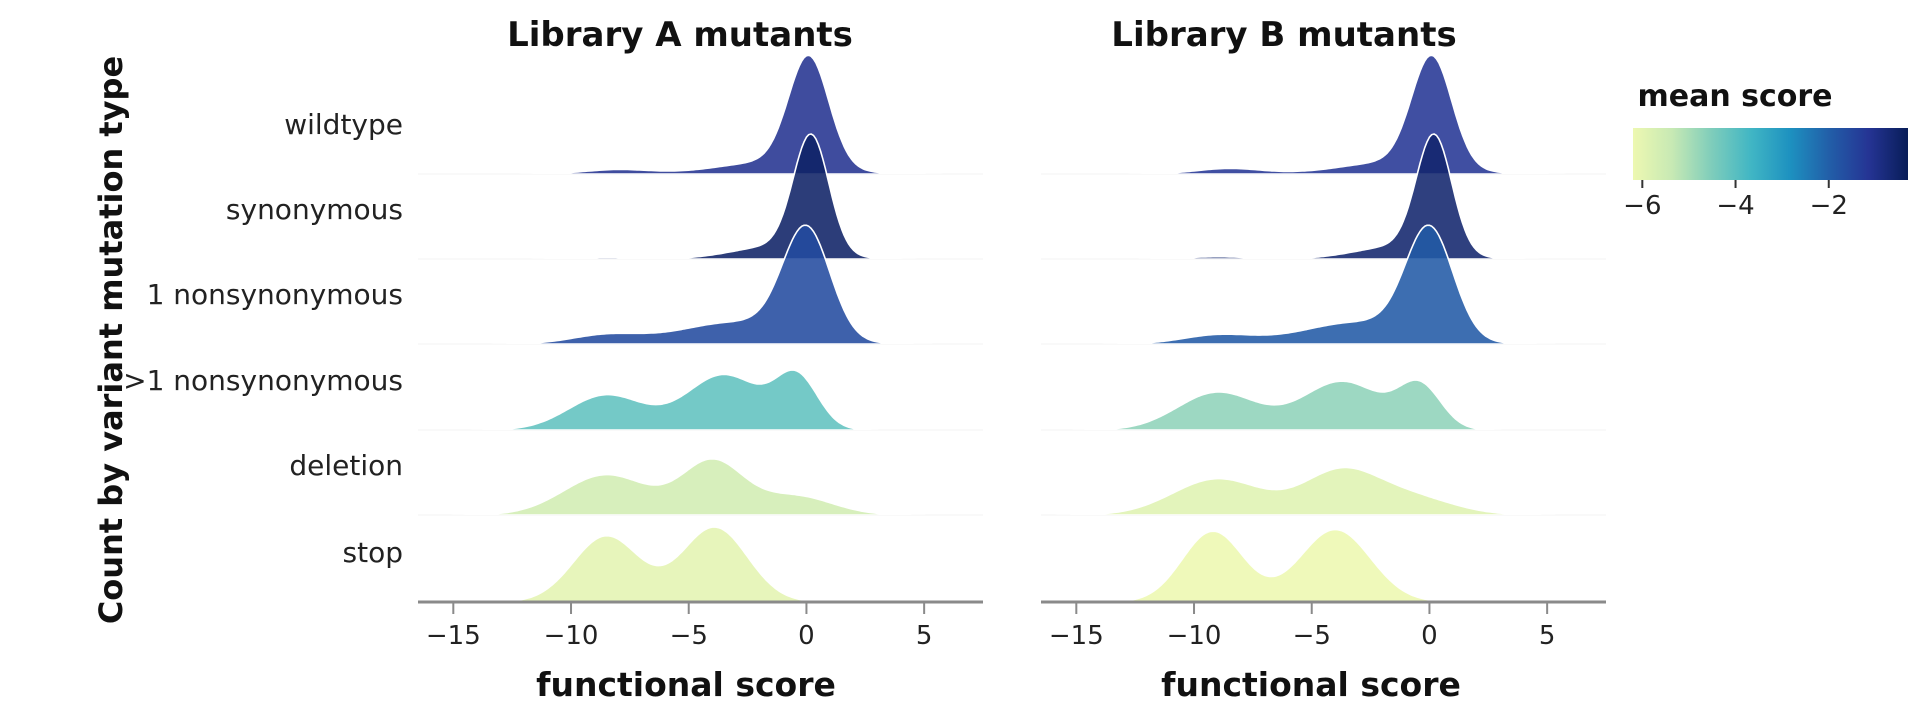  What do you see at coordinates (263, 380) in the screenshot?
I see `category-label-gt1-nonsynonymous: >1 nonsynonymous` at bounding box center [263, 380].